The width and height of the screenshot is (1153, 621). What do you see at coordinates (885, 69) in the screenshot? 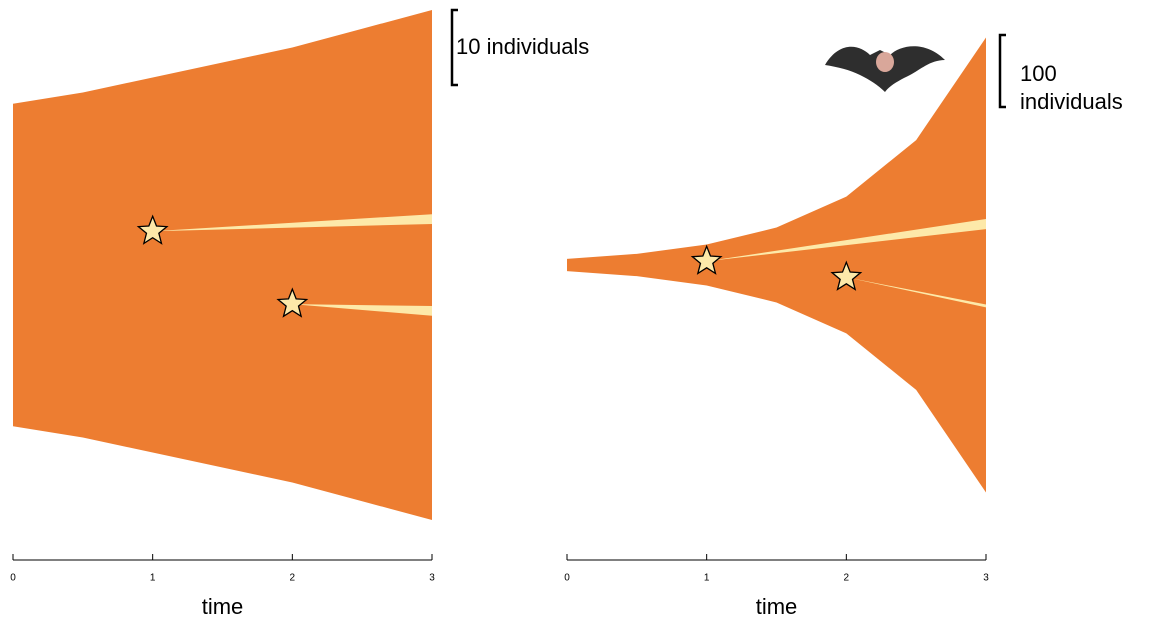
I see `bat-icon` at bounding box center [885, 69].